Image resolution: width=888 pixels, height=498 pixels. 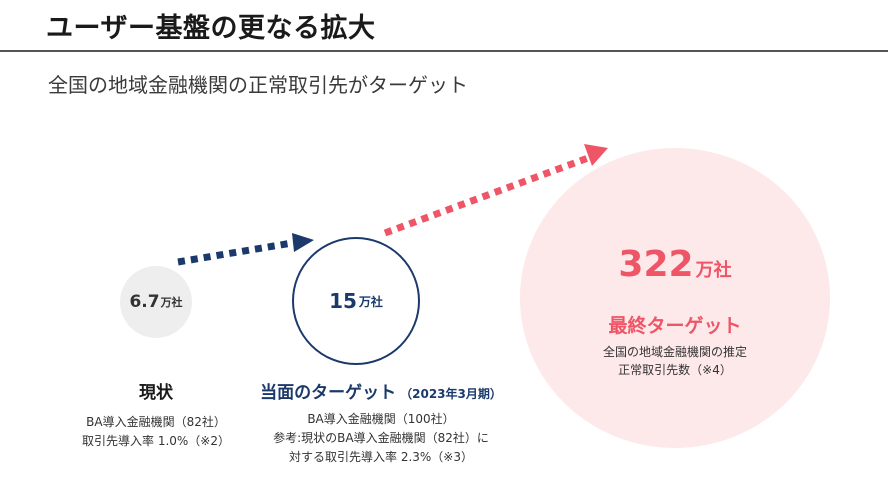 What do you see at coordinates (156, 393) in the screenshot?
I see `current-state-label: 現状` at bounding box center [156, 393].